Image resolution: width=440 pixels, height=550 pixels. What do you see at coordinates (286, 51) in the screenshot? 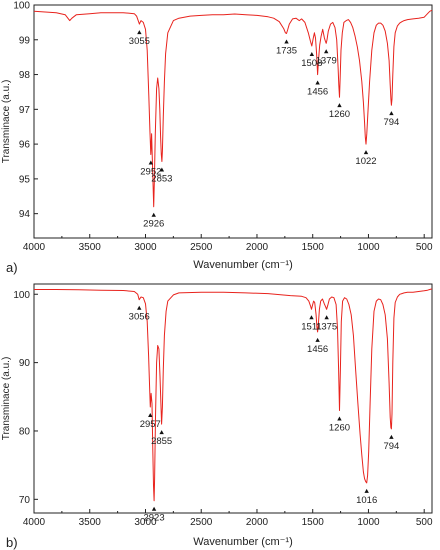
I see `peak-label: 1735` at bounding box center [286, 51].